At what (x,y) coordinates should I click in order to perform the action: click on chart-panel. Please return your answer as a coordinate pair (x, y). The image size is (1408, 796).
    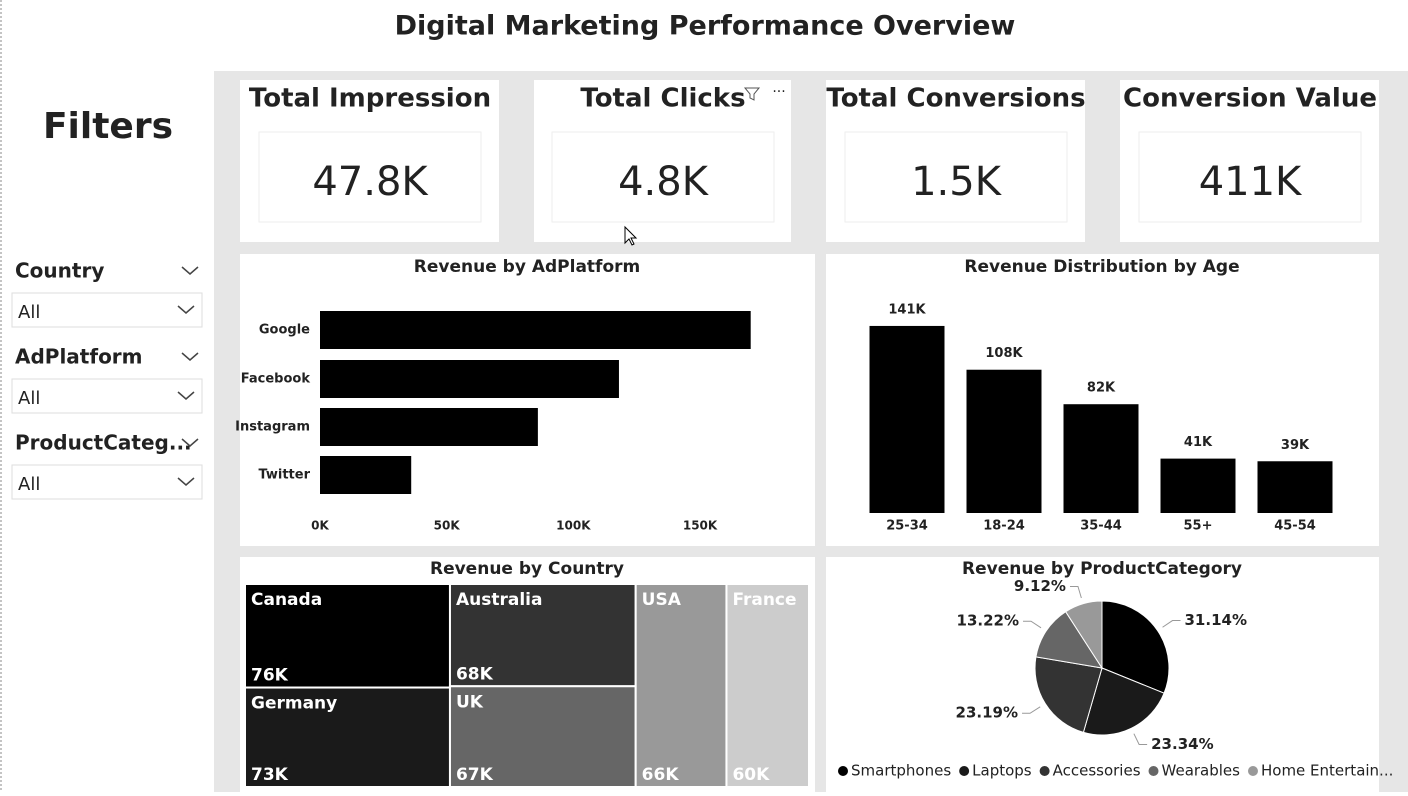
    Looking at the image, I should click on (527, 400).